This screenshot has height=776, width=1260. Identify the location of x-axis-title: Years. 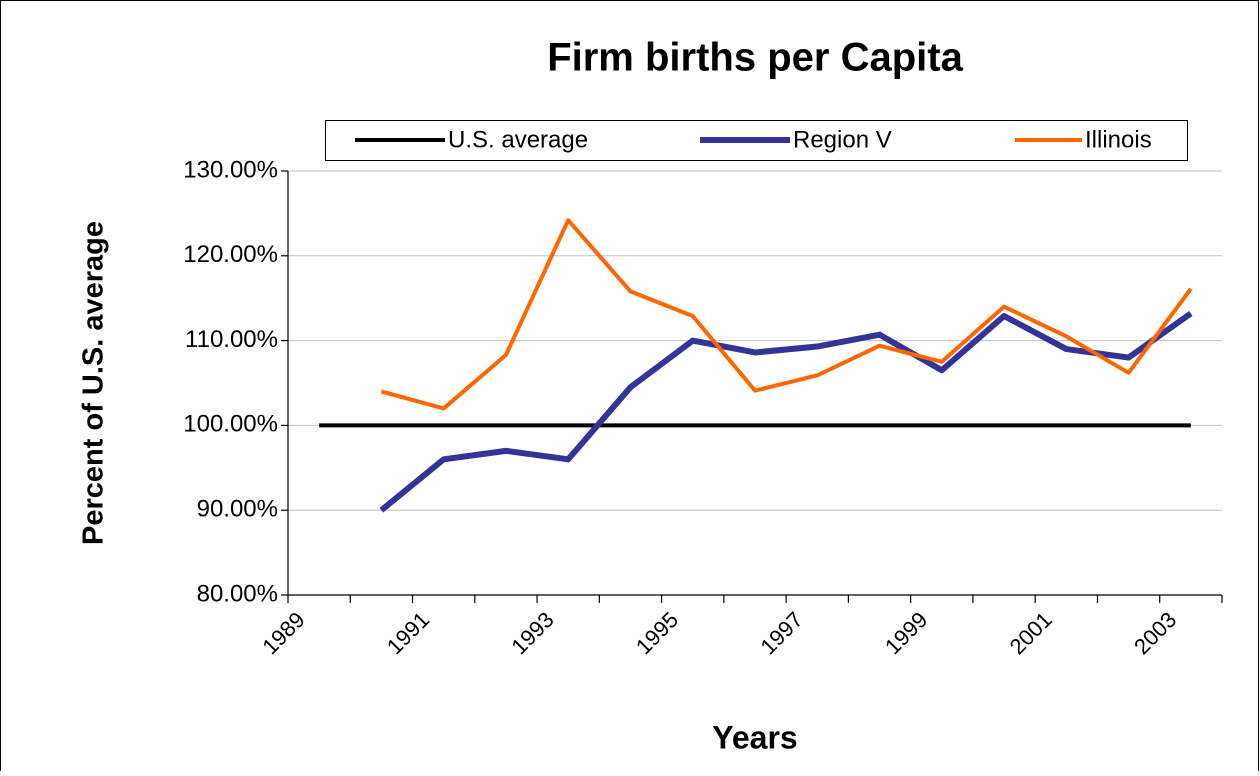
(754, 737).